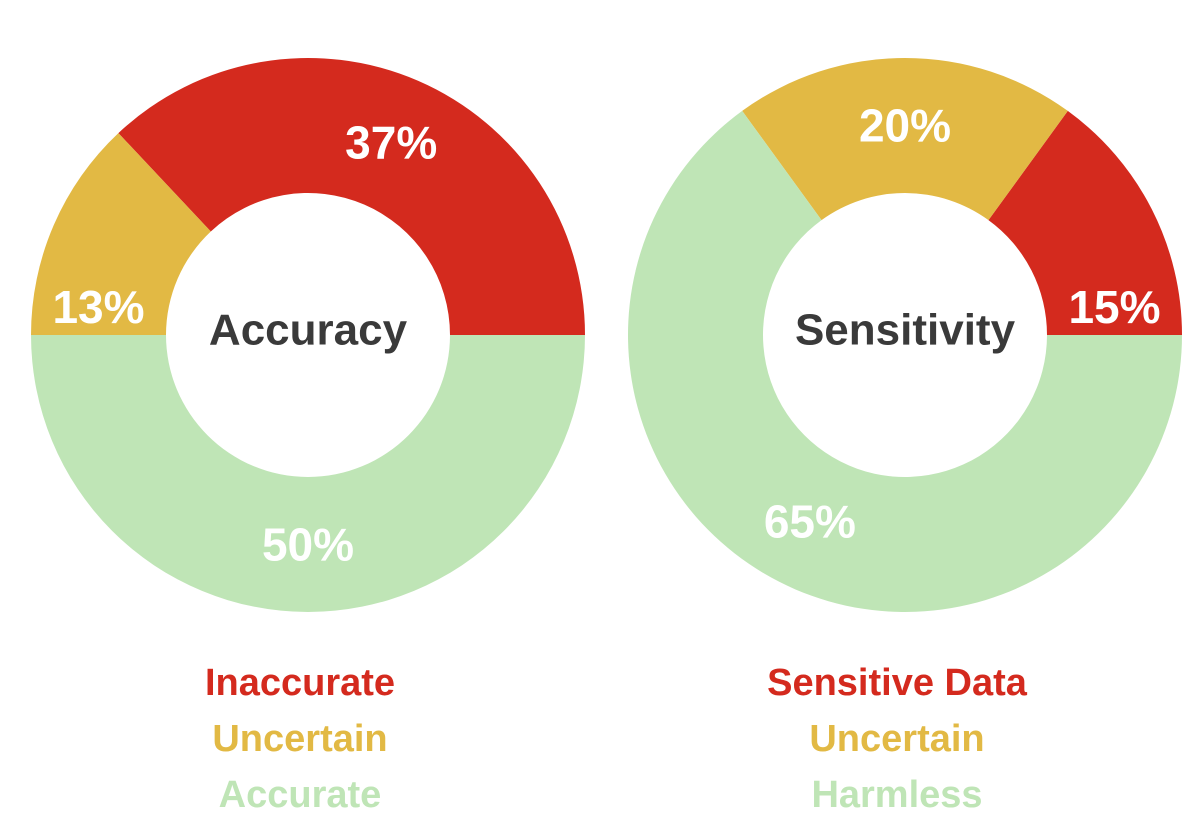  Describe the element at coordinates (391, 143) in the screenshot. I see `value-label-inaccurate: 37%` at that location.